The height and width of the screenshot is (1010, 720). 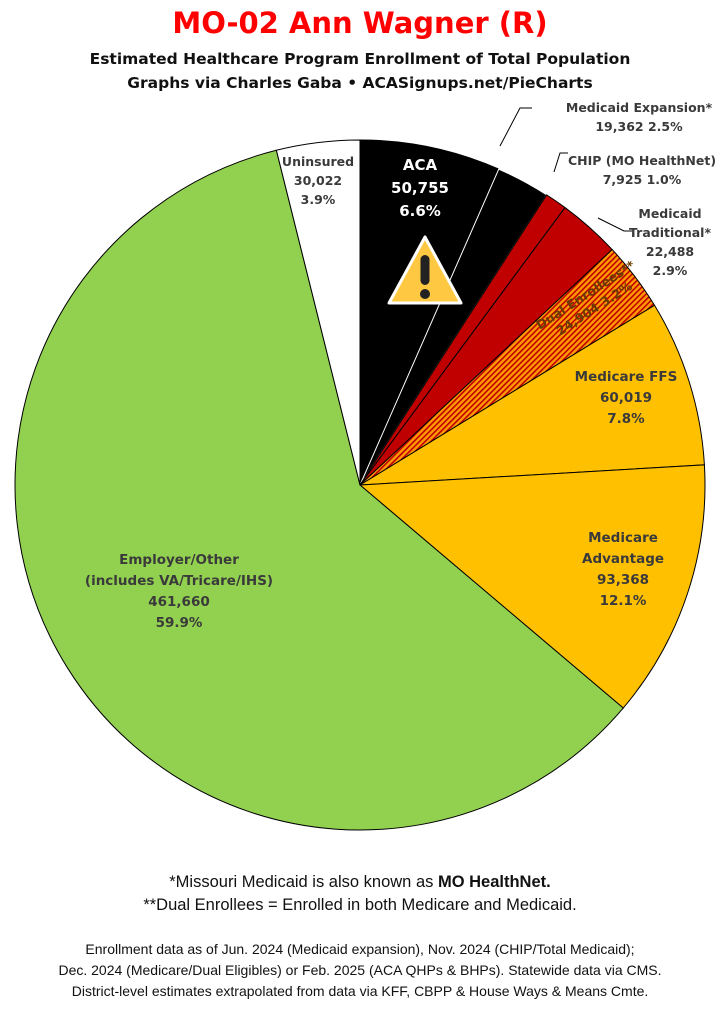 I want to click on pie-slice-medicare-ffs, so click(x=532, y=395).